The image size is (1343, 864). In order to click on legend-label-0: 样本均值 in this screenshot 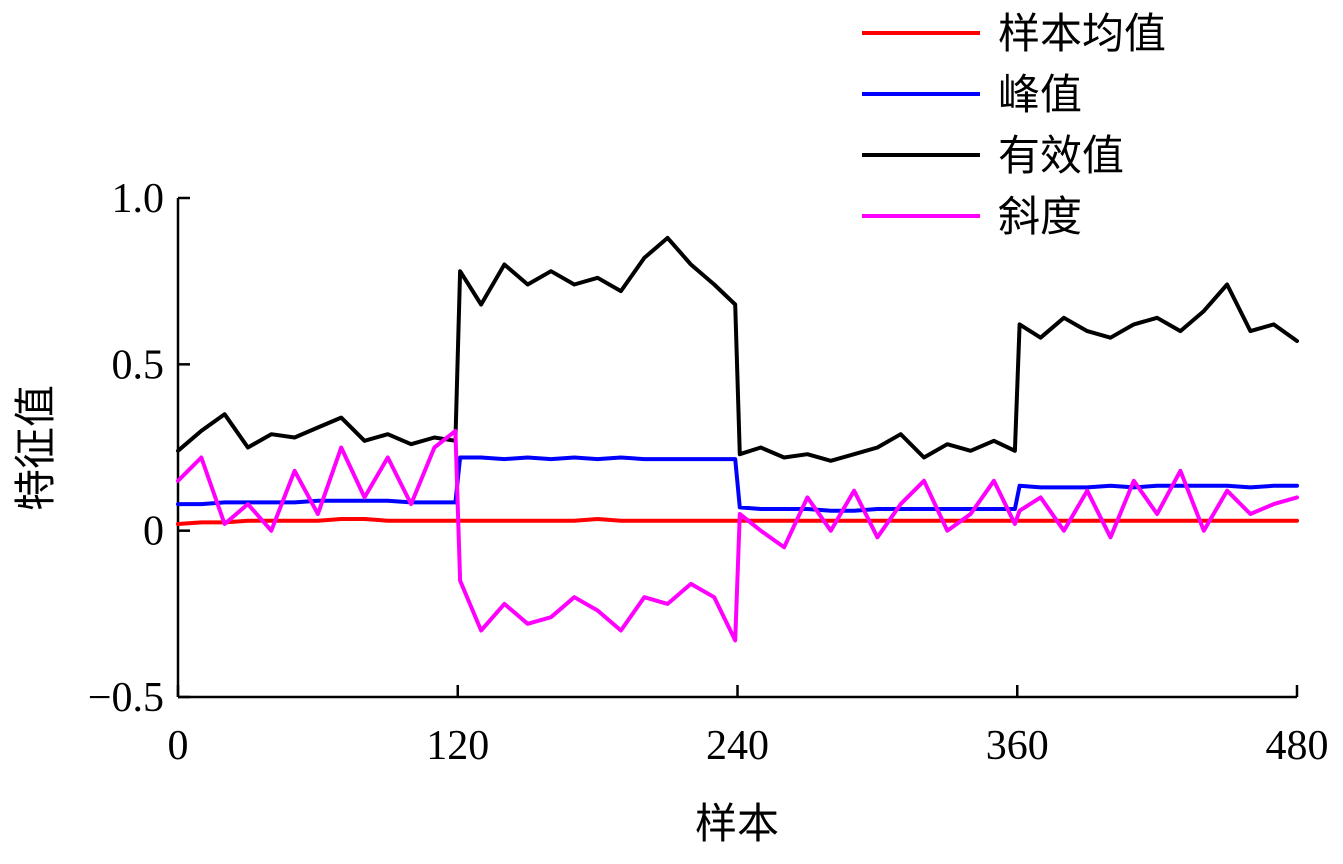, I will do `click(1082, 35)`.